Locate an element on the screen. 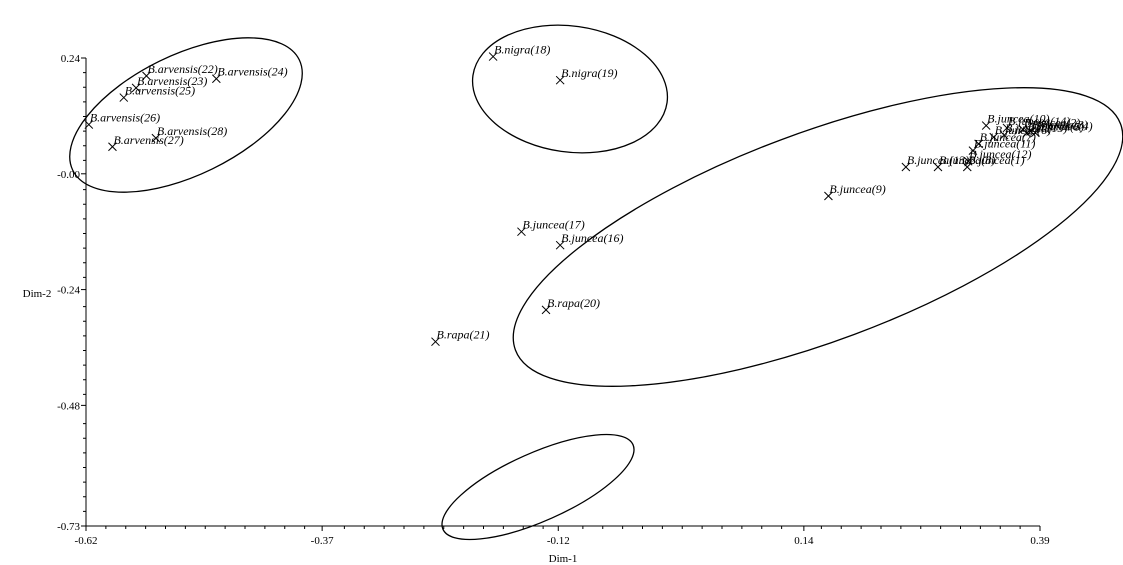 The width and height of the screenshot is (1123, 565). y-axis-title: Dim-2 is located at coordinates (37, 294).